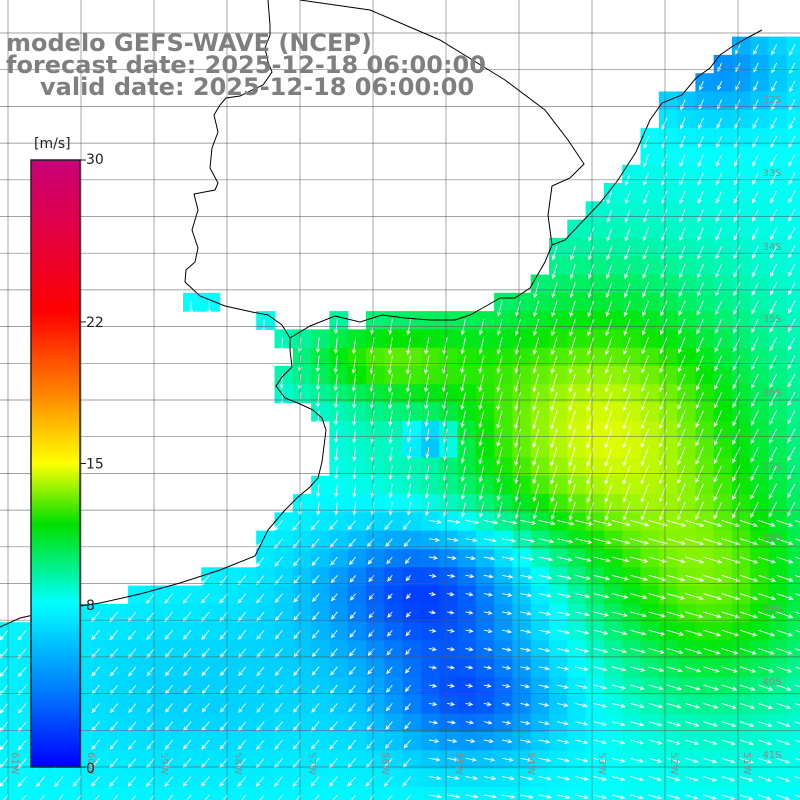  Describe the element at coordinates (246, 65) in the screenshot. I see `forecast-date: forecast date: 2025-12-18 06:00:00` at that location.